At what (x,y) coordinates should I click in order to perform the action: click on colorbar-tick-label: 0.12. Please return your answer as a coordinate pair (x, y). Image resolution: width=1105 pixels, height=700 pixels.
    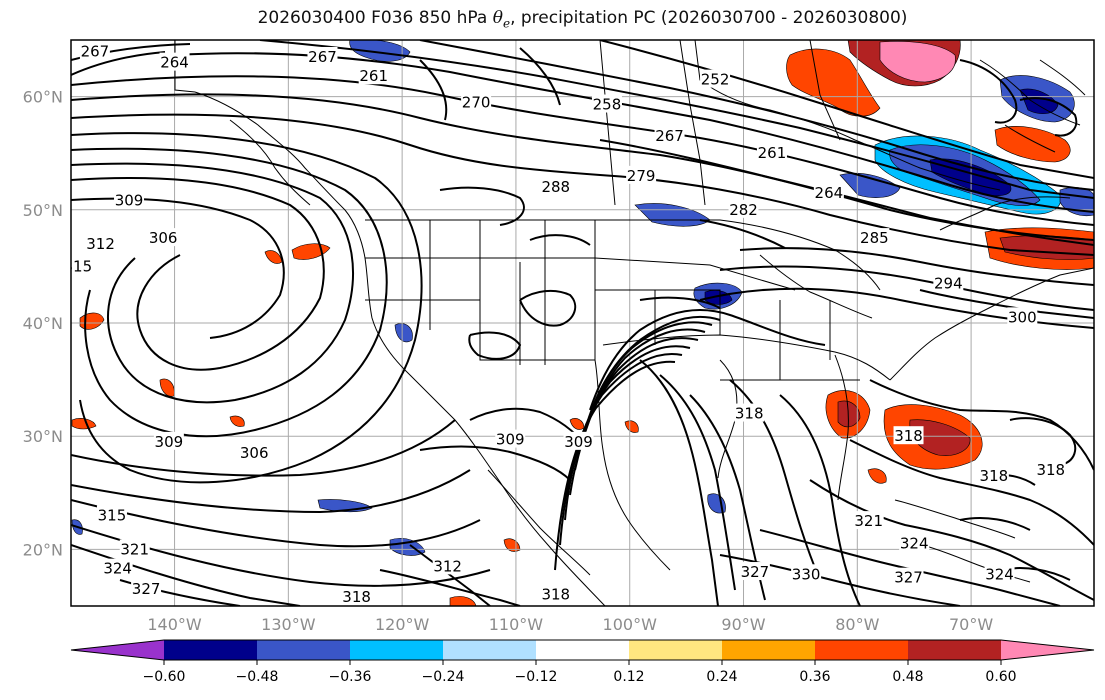
    Looking at the image, I should click on (628, 677).